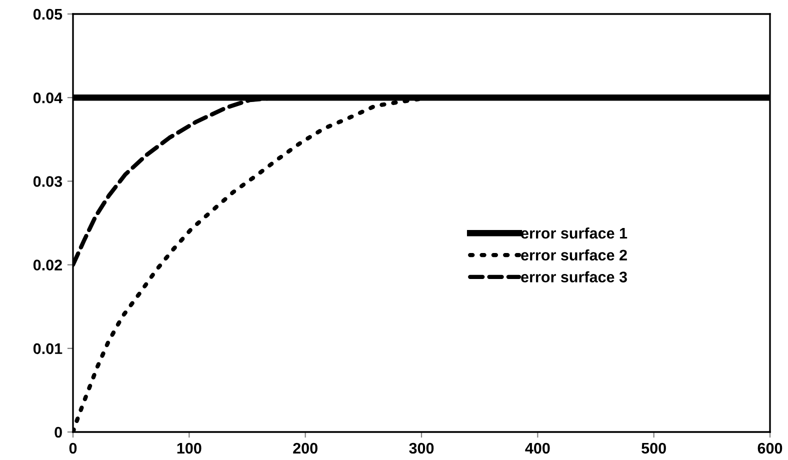  Describe the element at coordinates (770, 448) in the screenshot. I see `x-tick-label: 600` at that location.